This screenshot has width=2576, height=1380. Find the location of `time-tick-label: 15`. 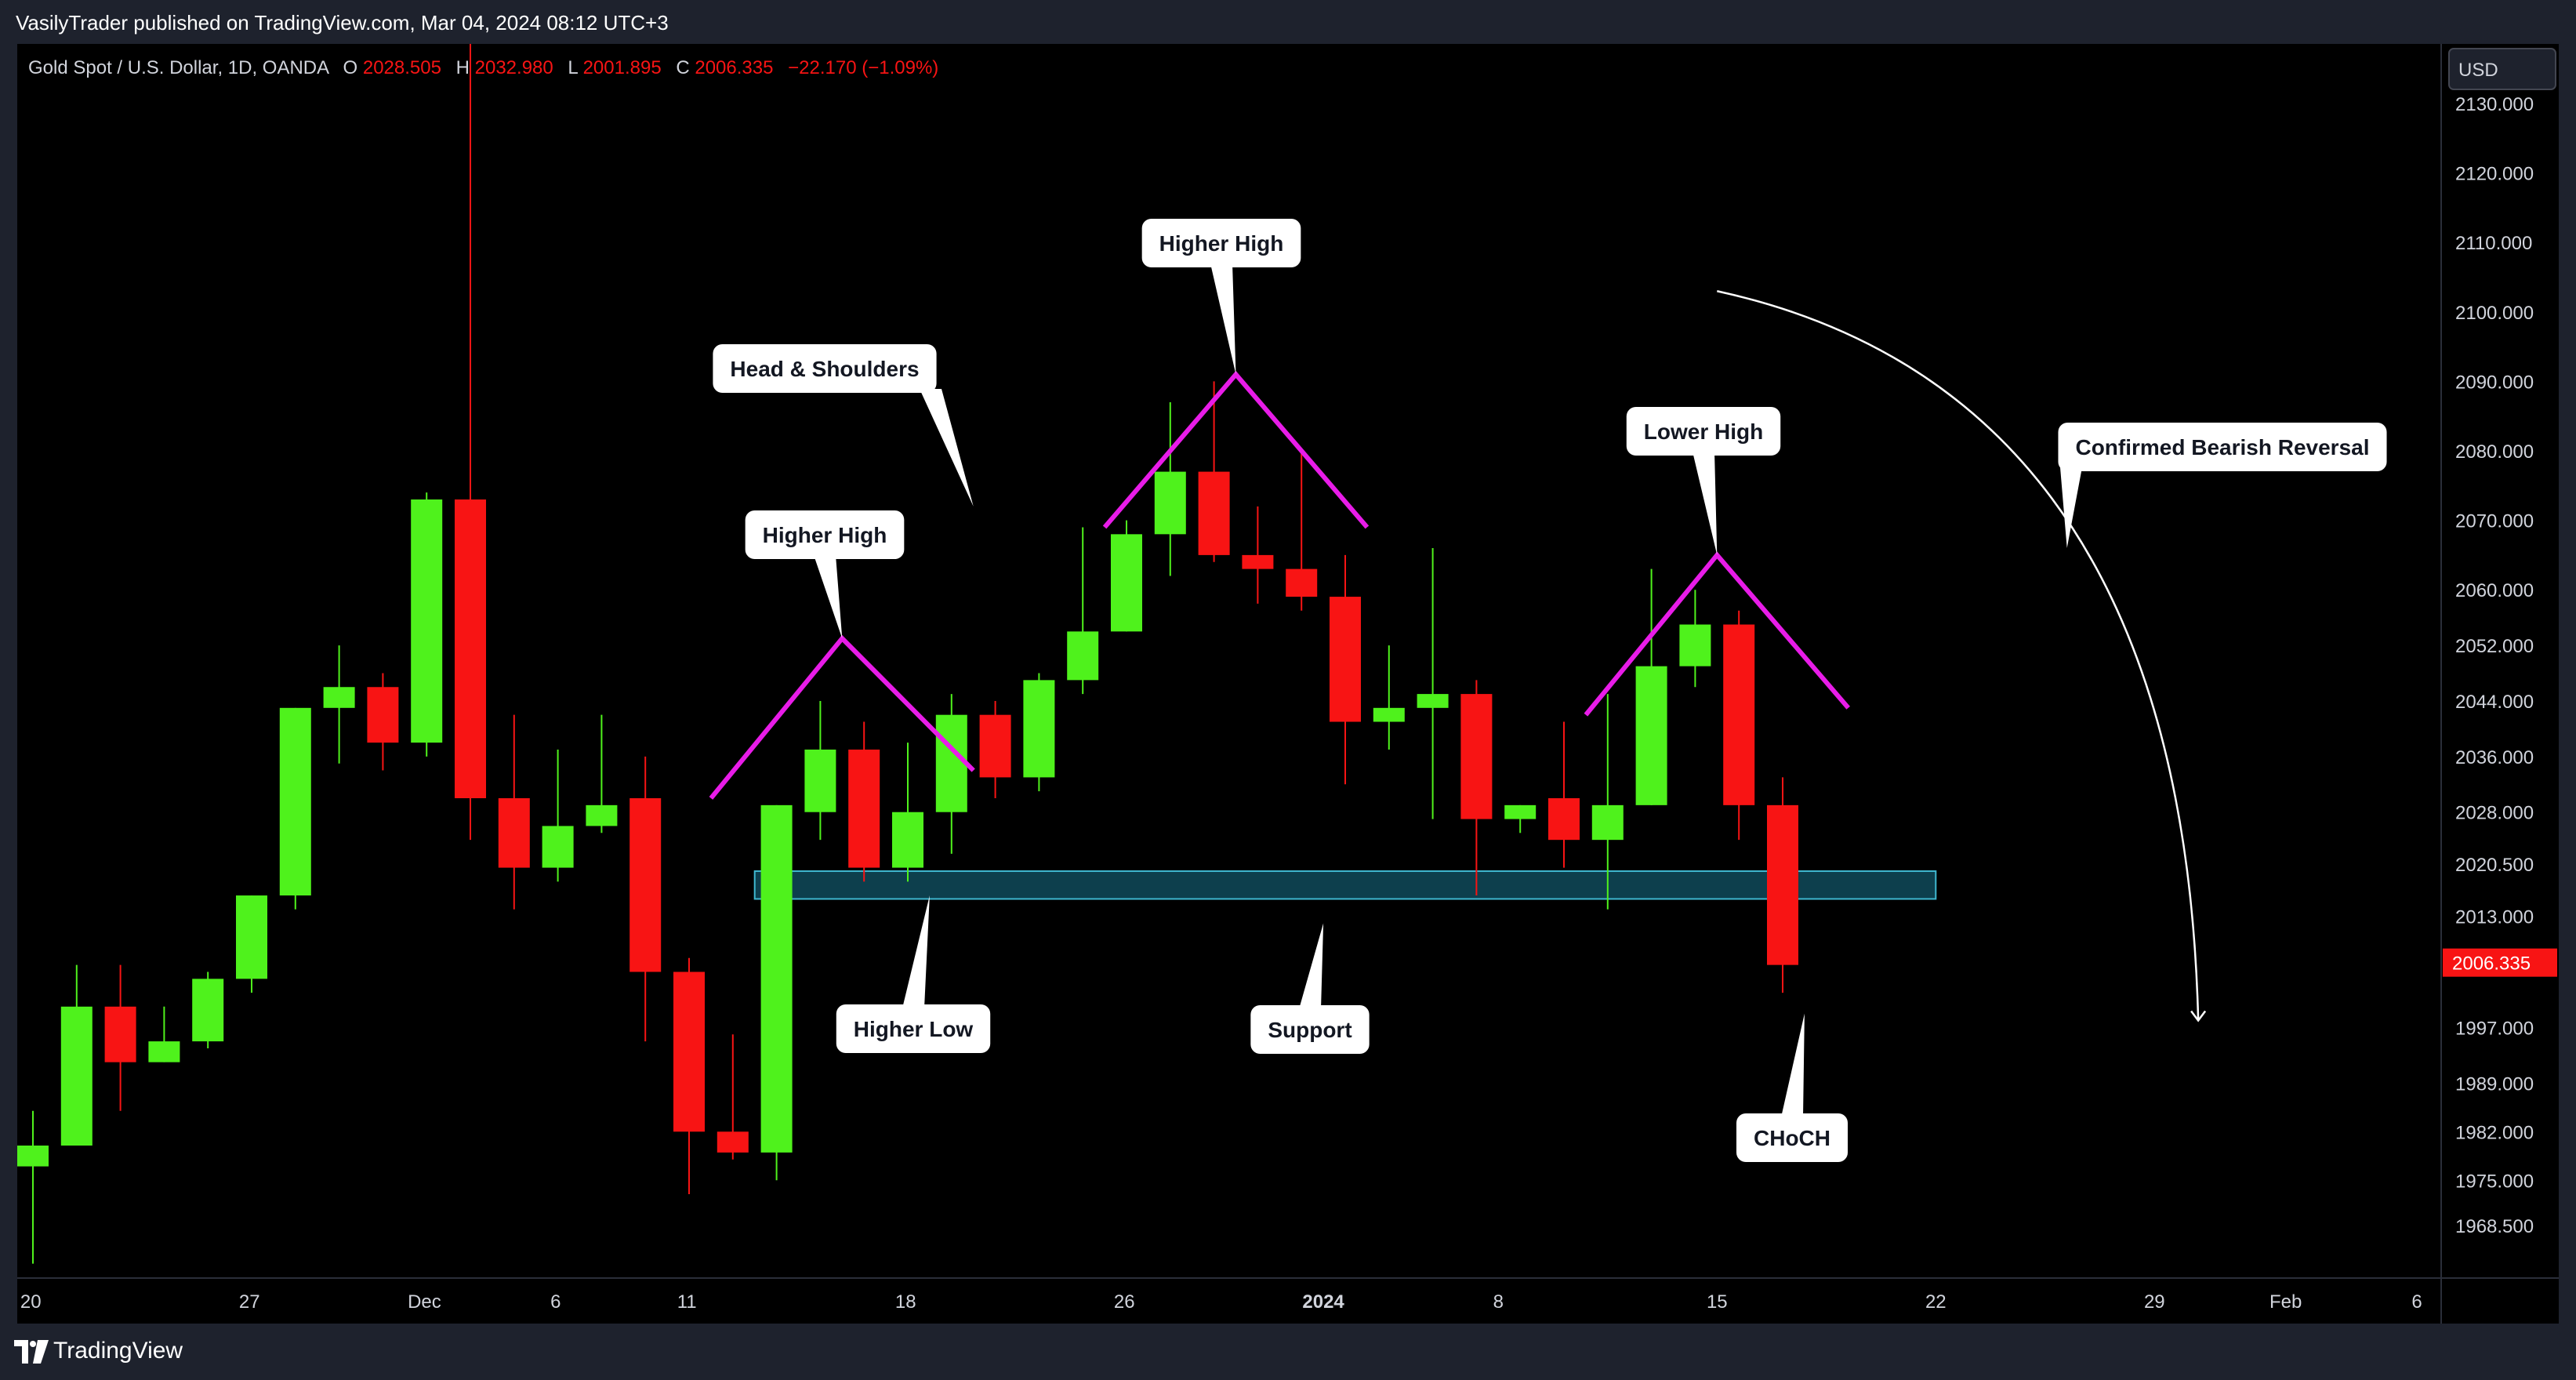

time-tick-label: 15 is located at coordinates (1717, 1302).